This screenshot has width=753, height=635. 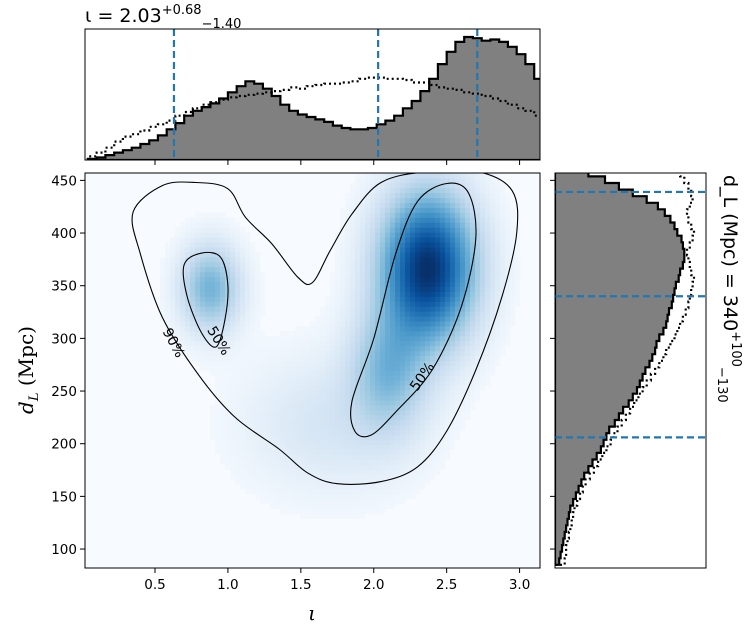 I want to click on top-panel-frame, so click(x=312, y=94).